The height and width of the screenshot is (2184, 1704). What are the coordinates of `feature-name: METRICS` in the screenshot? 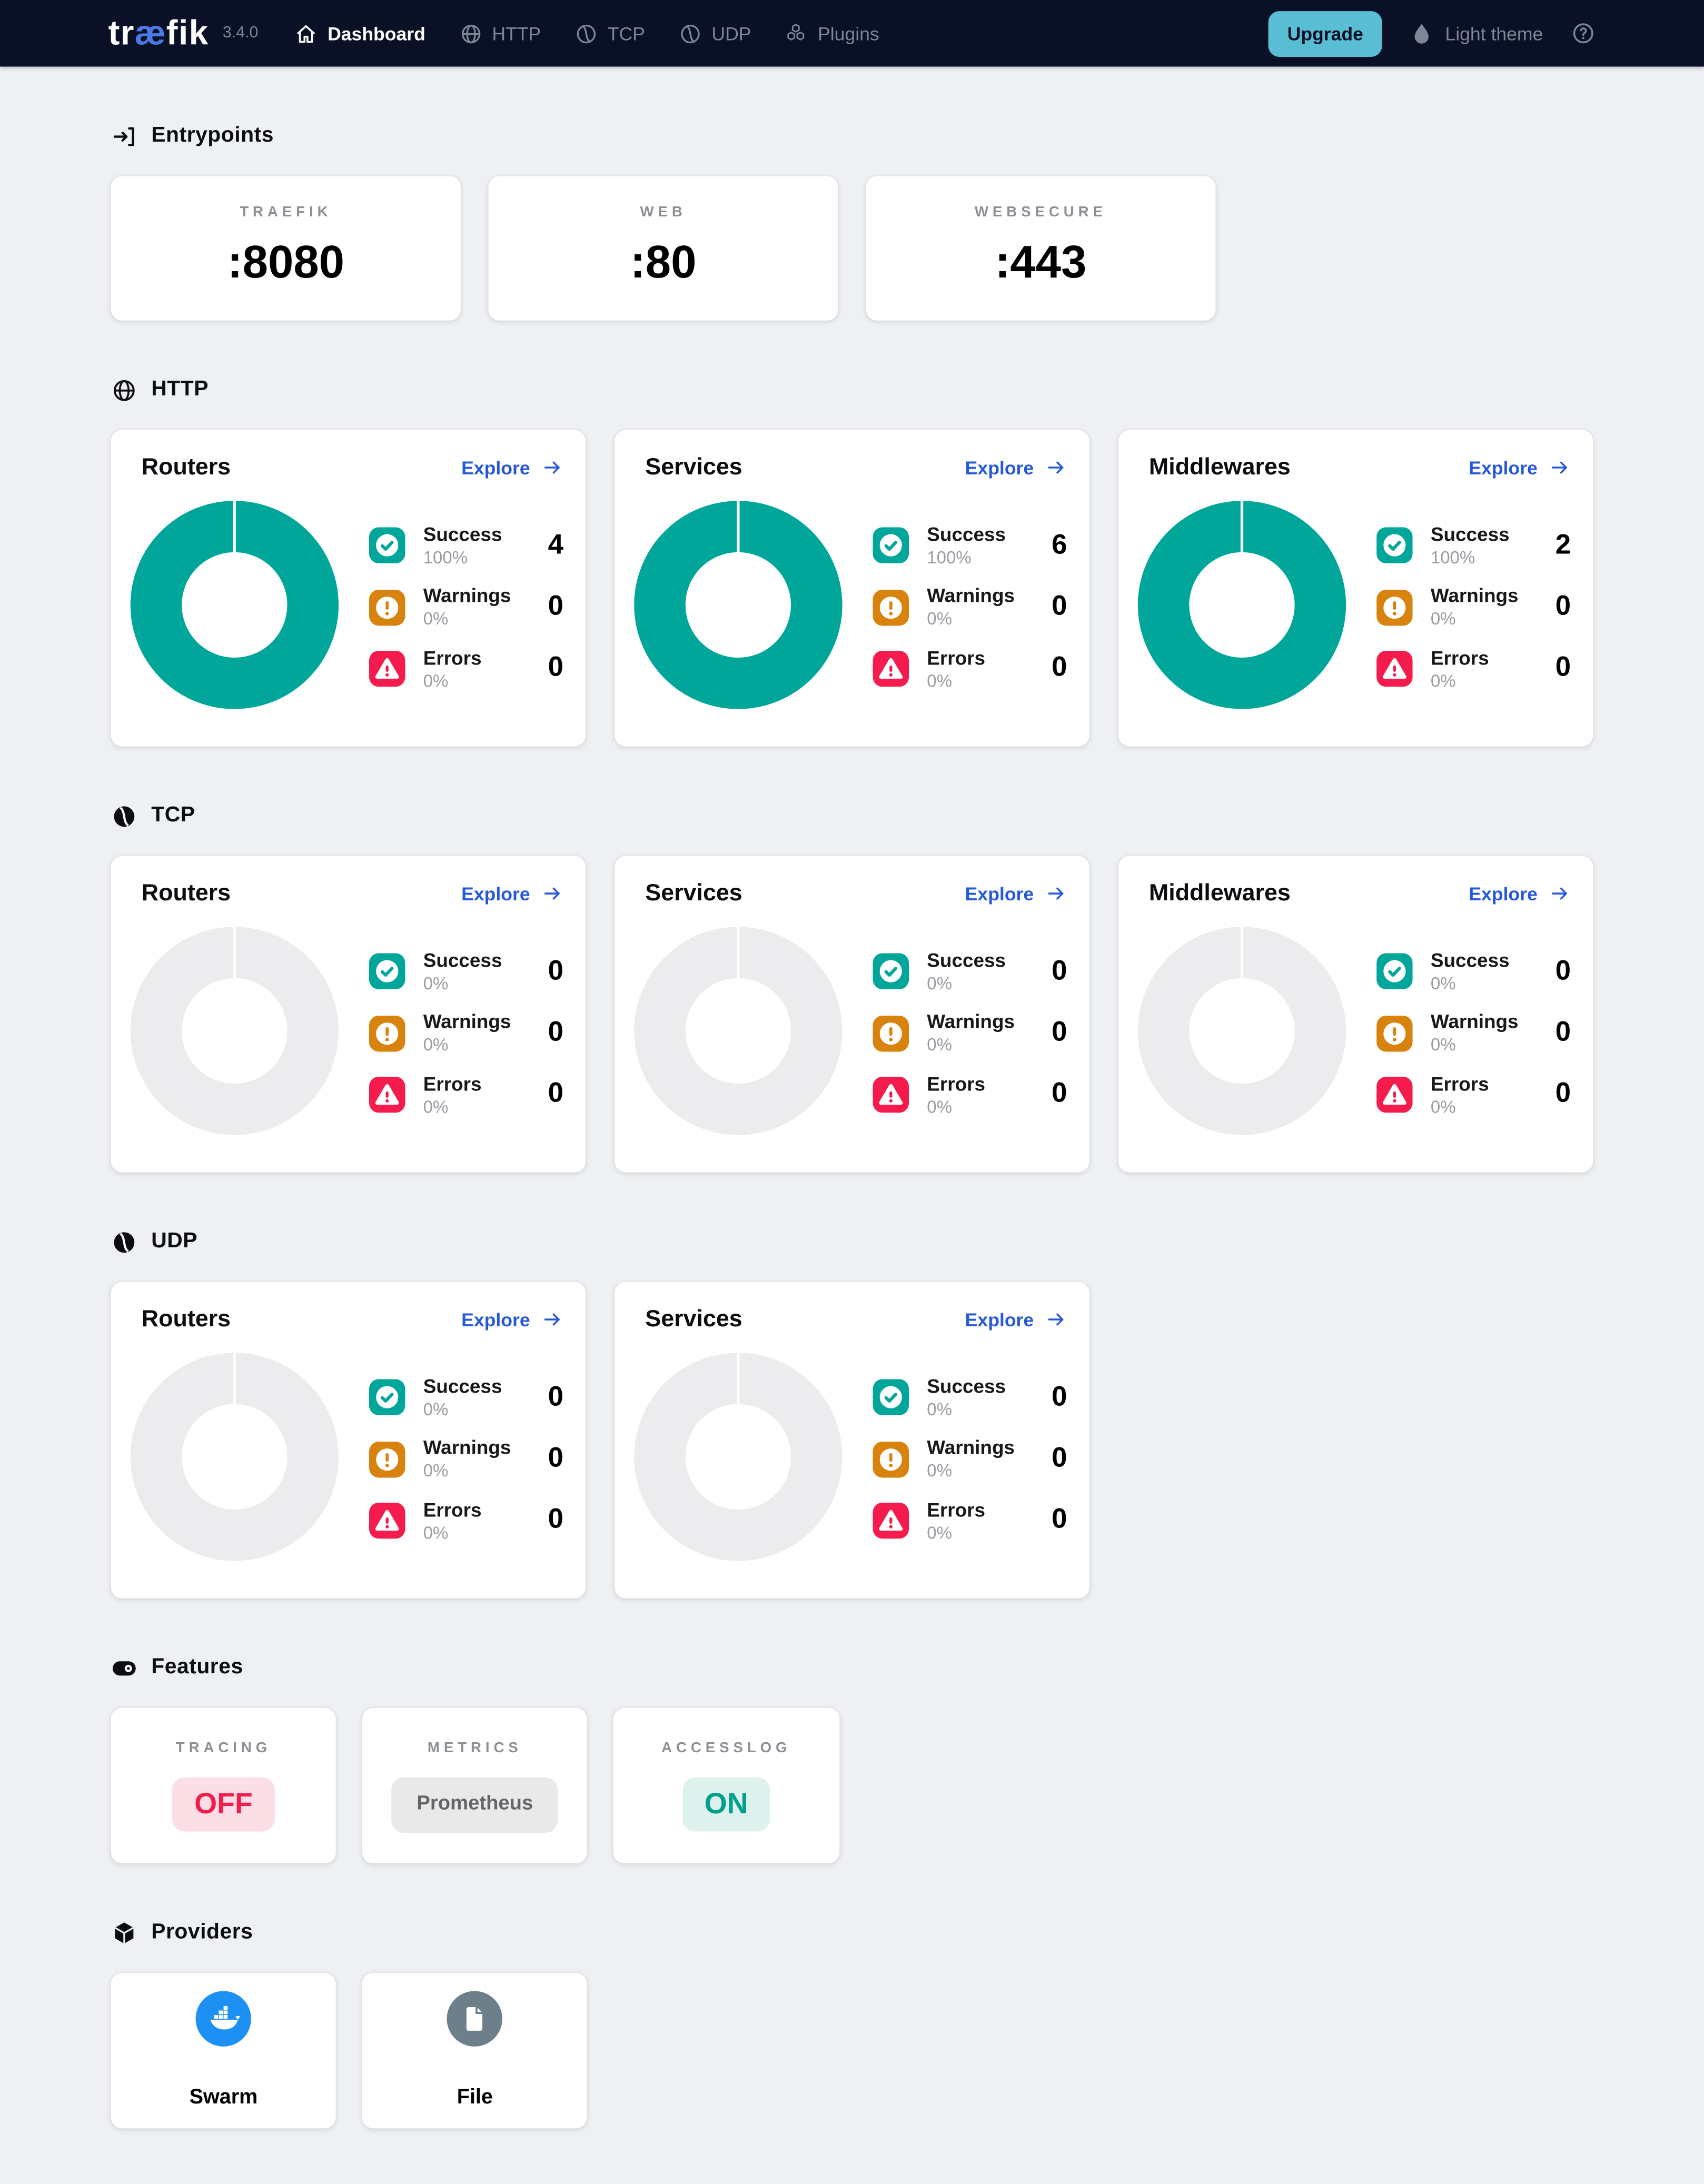 It's located at (474, 1748).